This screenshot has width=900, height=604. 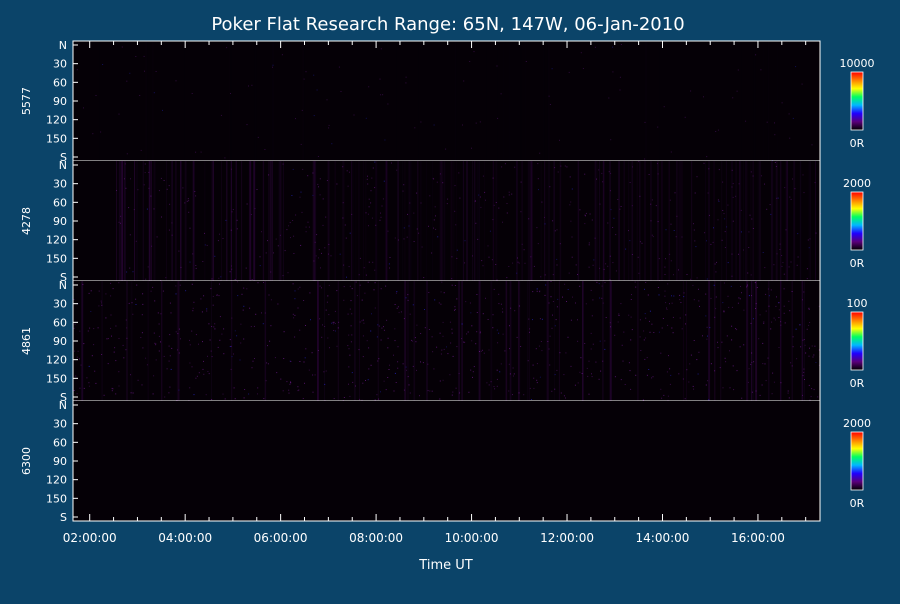 What do you see at coordinates (758, 538) in the screenshot?
I see `x-tick-label: 16:00:00` at bounding box center [758, 538].